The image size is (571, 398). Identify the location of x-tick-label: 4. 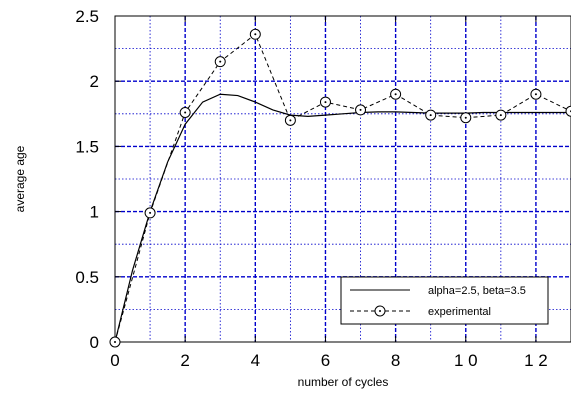
(255, 360).